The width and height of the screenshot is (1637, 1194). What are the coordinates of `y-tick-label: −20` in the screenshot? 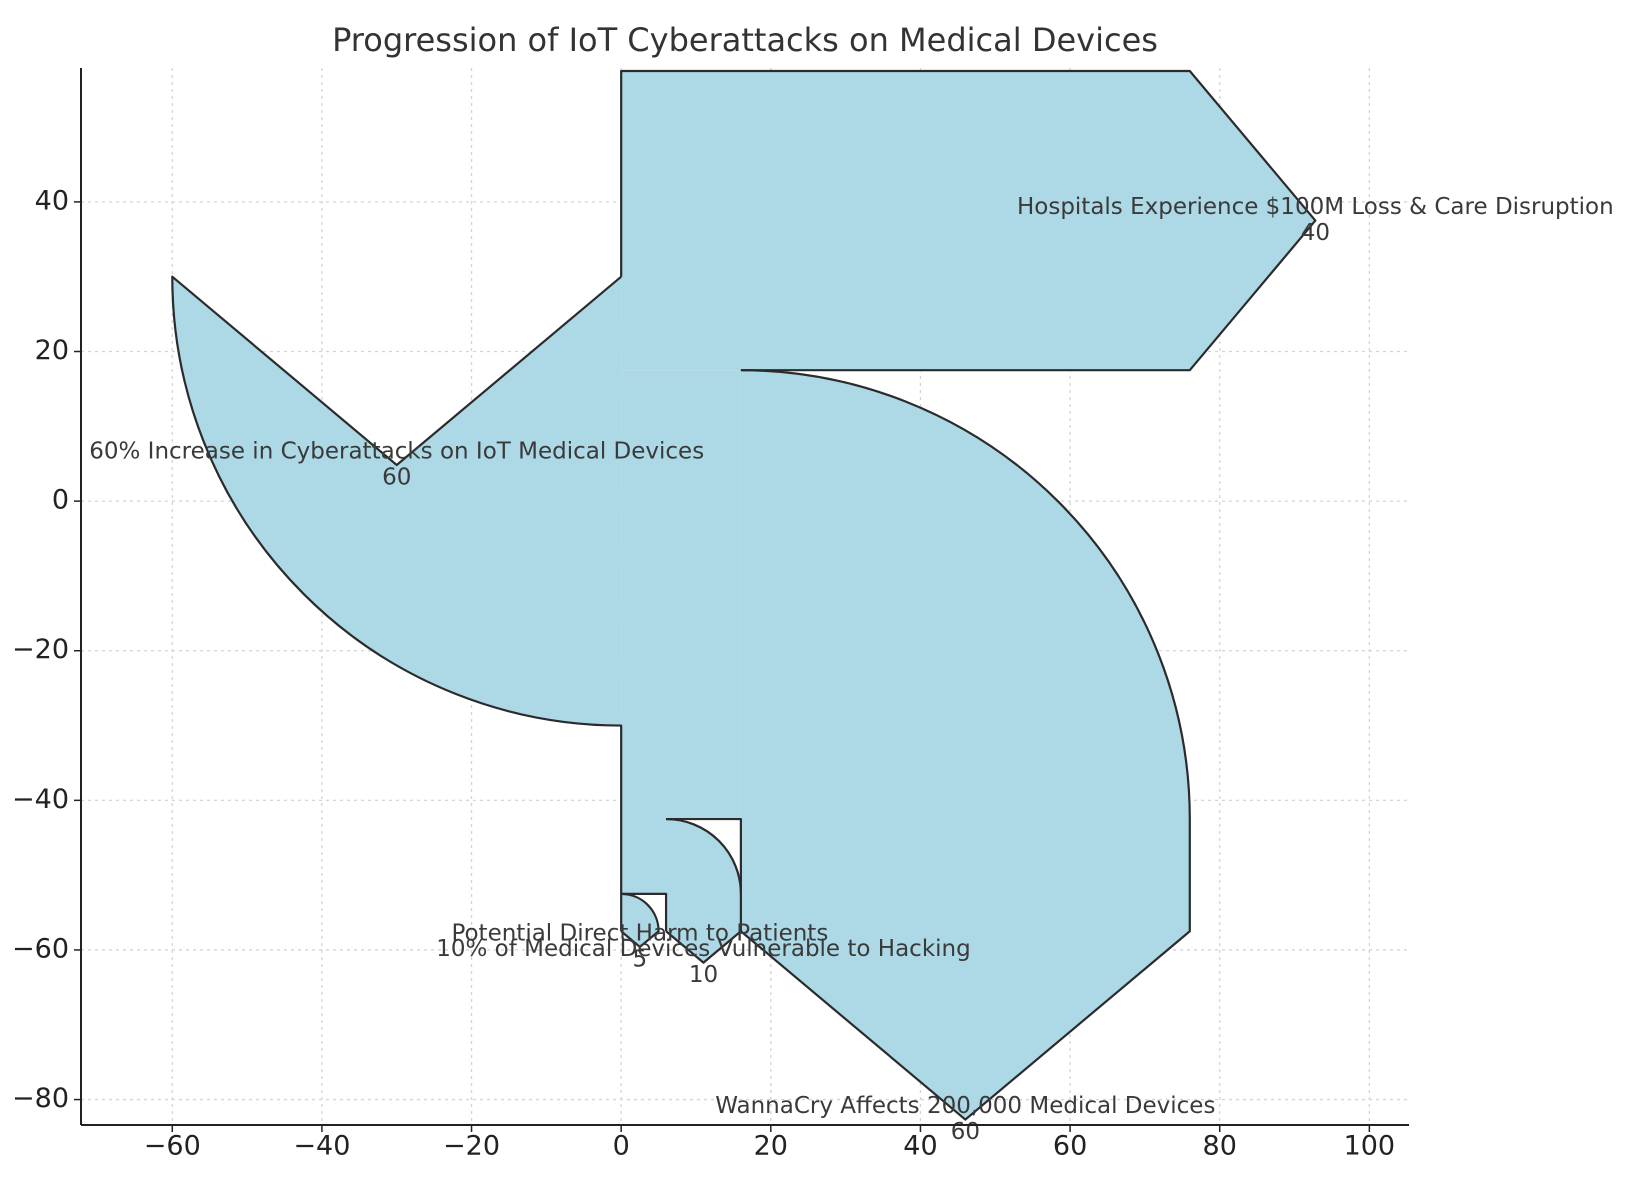 It's located at (40, 649).